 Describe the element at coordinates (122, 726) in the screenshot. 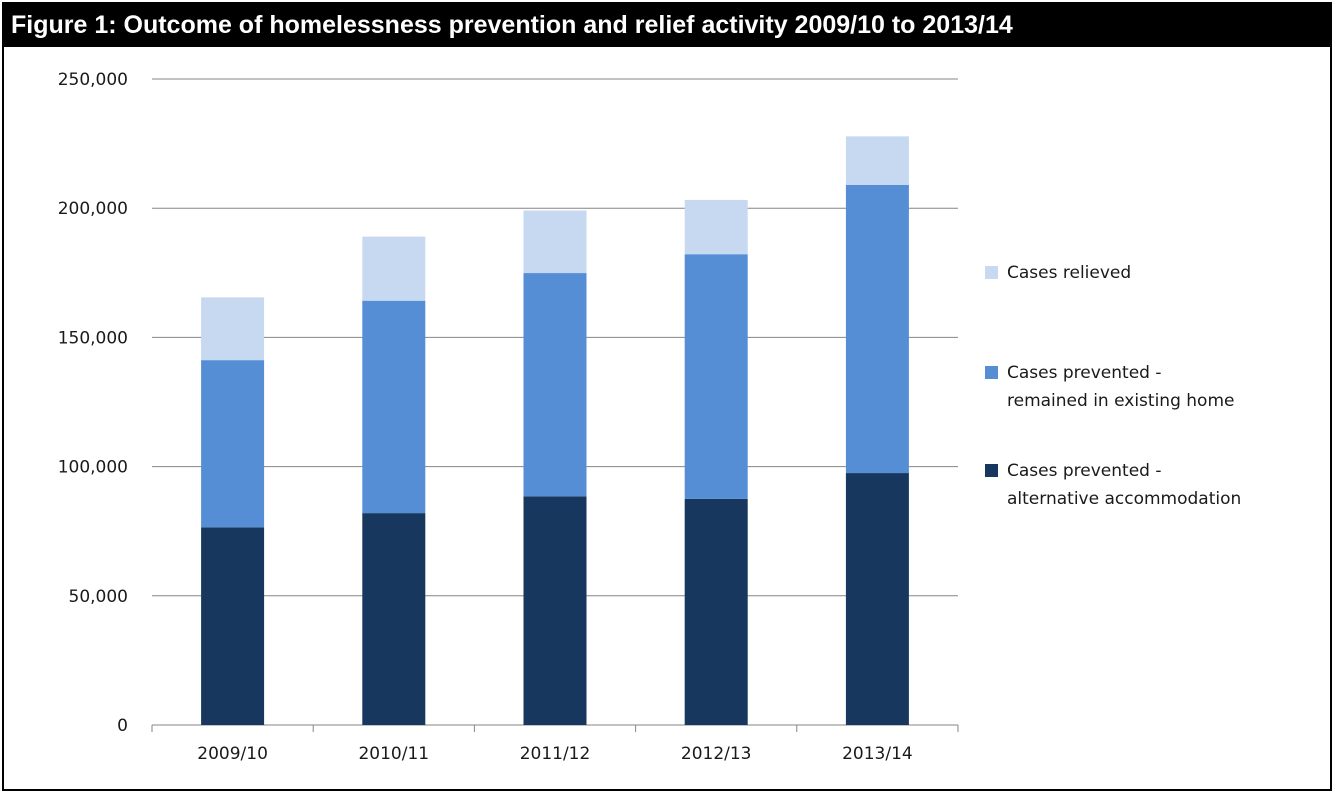

I see `y-tick-label: 0` at that location.